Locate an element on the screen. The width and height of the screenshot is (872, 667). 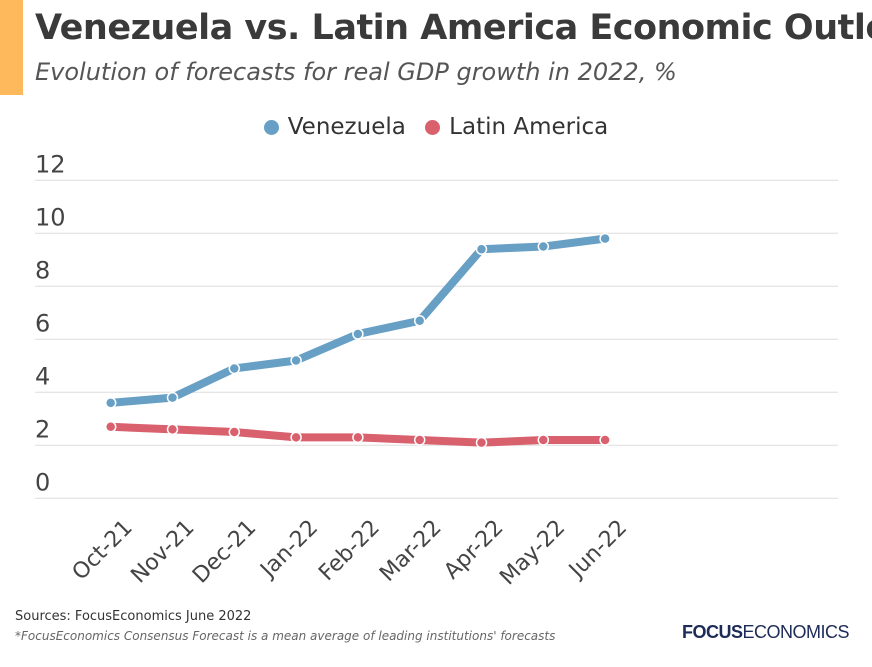
accent-bar is located at coordinates (11, 47).